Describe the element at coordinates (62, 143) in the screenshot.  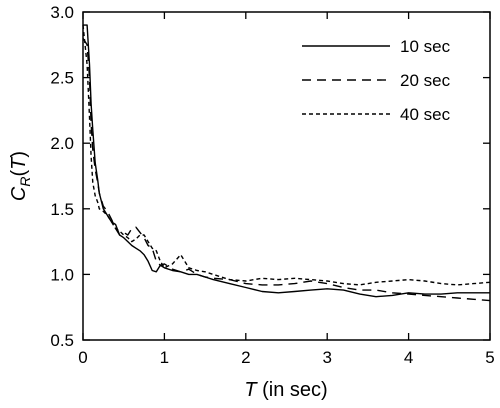
I see `y-tick-label: 2.0` at that location.